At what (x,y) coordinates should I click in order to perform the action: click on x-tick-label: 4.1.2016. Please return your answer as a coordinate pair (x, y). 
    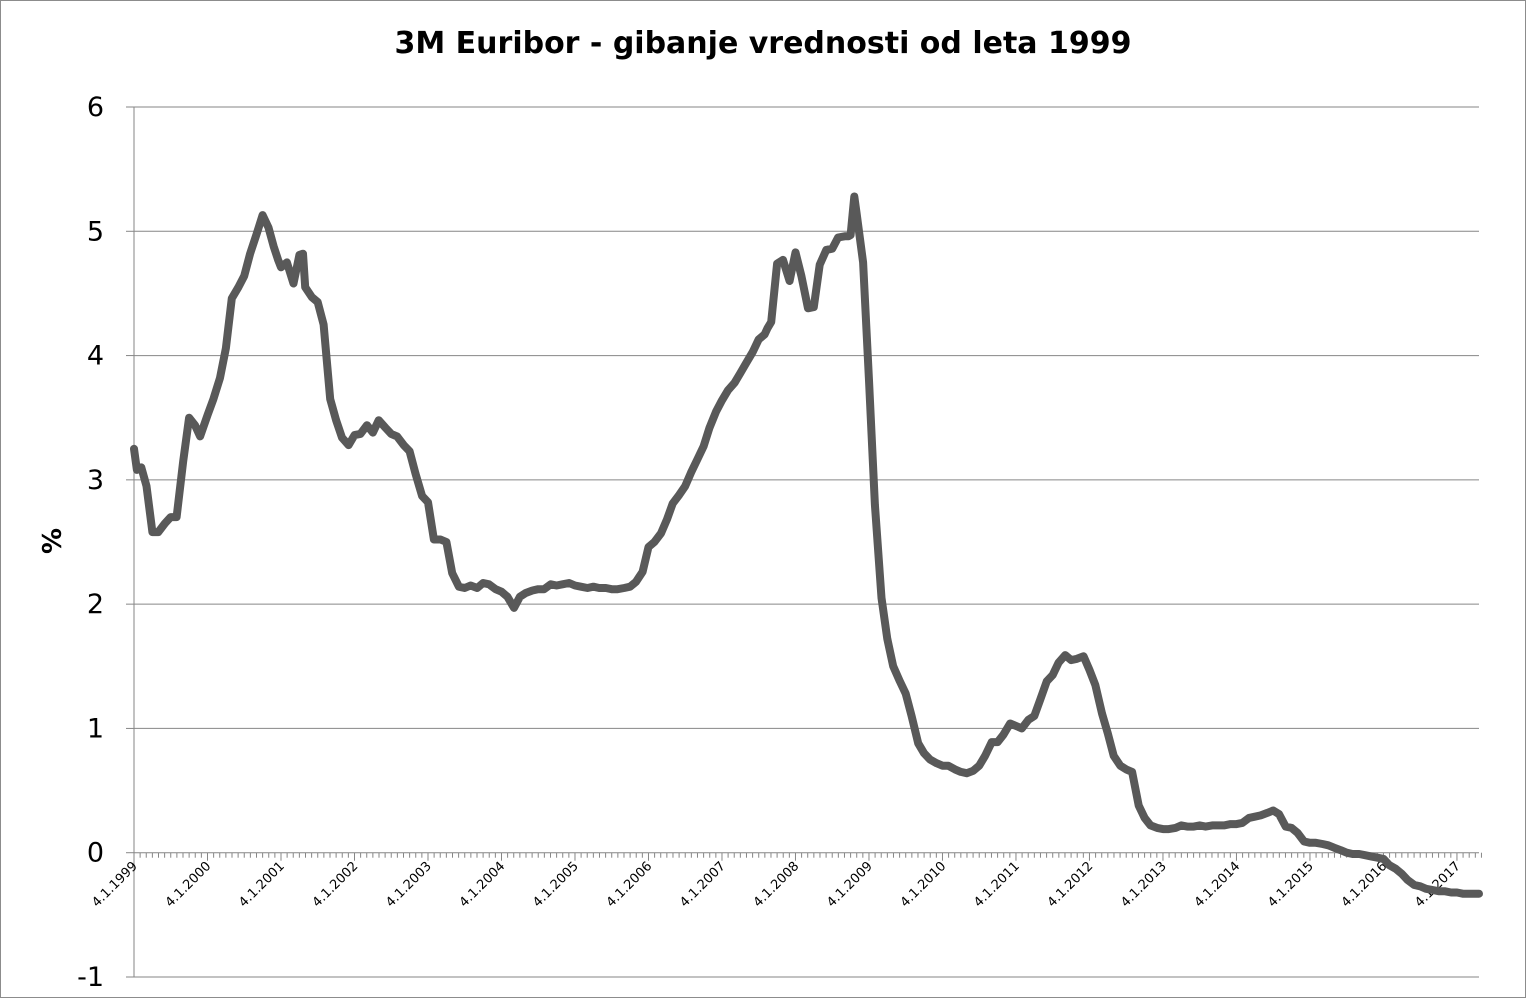
    Looking at the image, I should click on (1365, 885).